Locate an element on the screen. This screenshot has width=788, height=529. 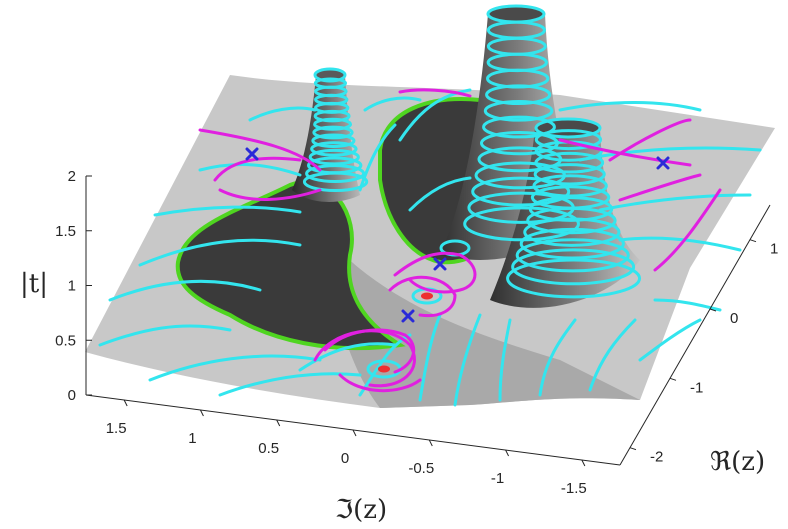
x-axis-label: ℑ(z) is located at coordinates (361, 510).